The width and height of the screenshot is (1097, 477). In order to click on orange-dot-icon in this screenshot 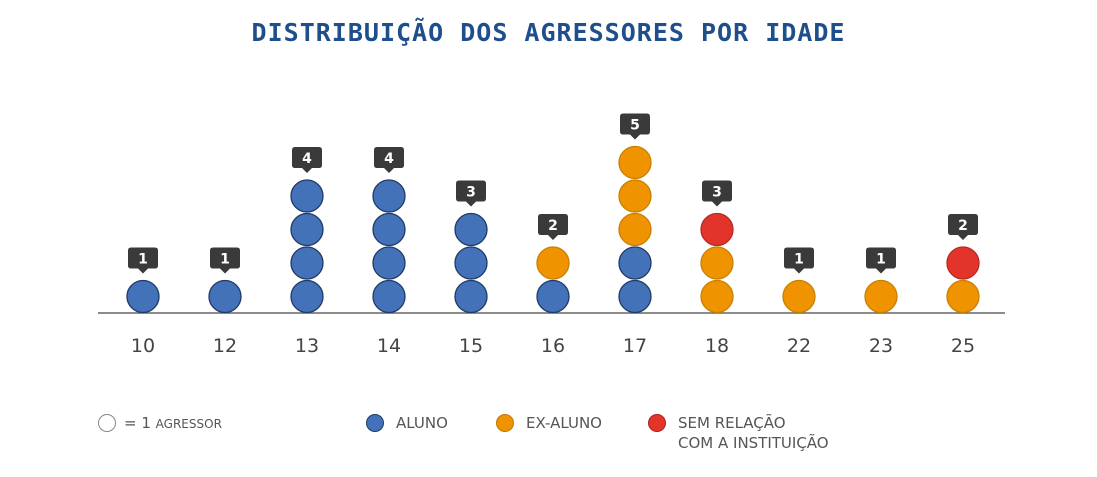, I will do `click(505, 423)`.